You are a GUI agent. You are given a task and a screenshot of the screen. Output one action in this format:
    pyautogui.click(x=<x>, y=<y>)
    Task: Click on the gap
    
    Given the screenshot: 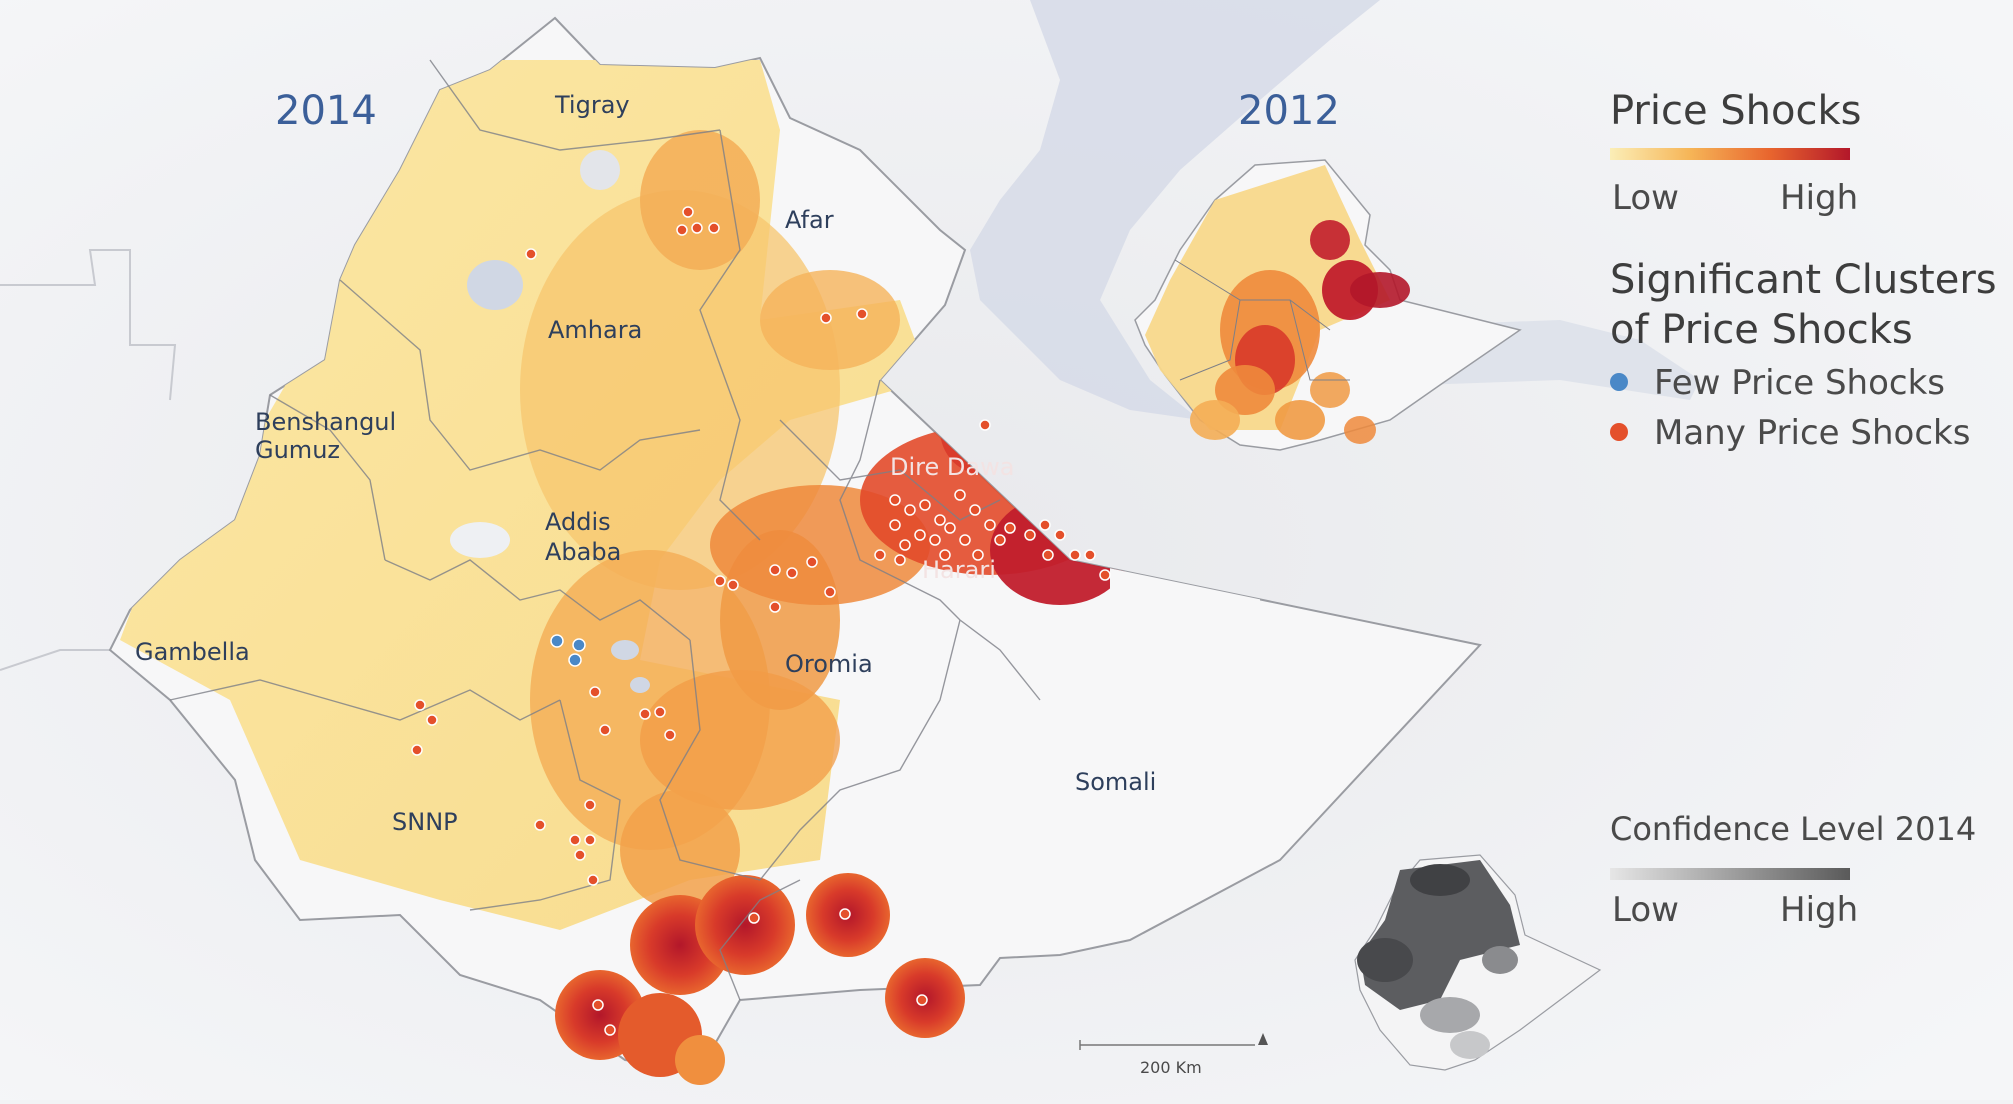 What is the action you would take?
    pyautogui.click(x=480, y=540)
    